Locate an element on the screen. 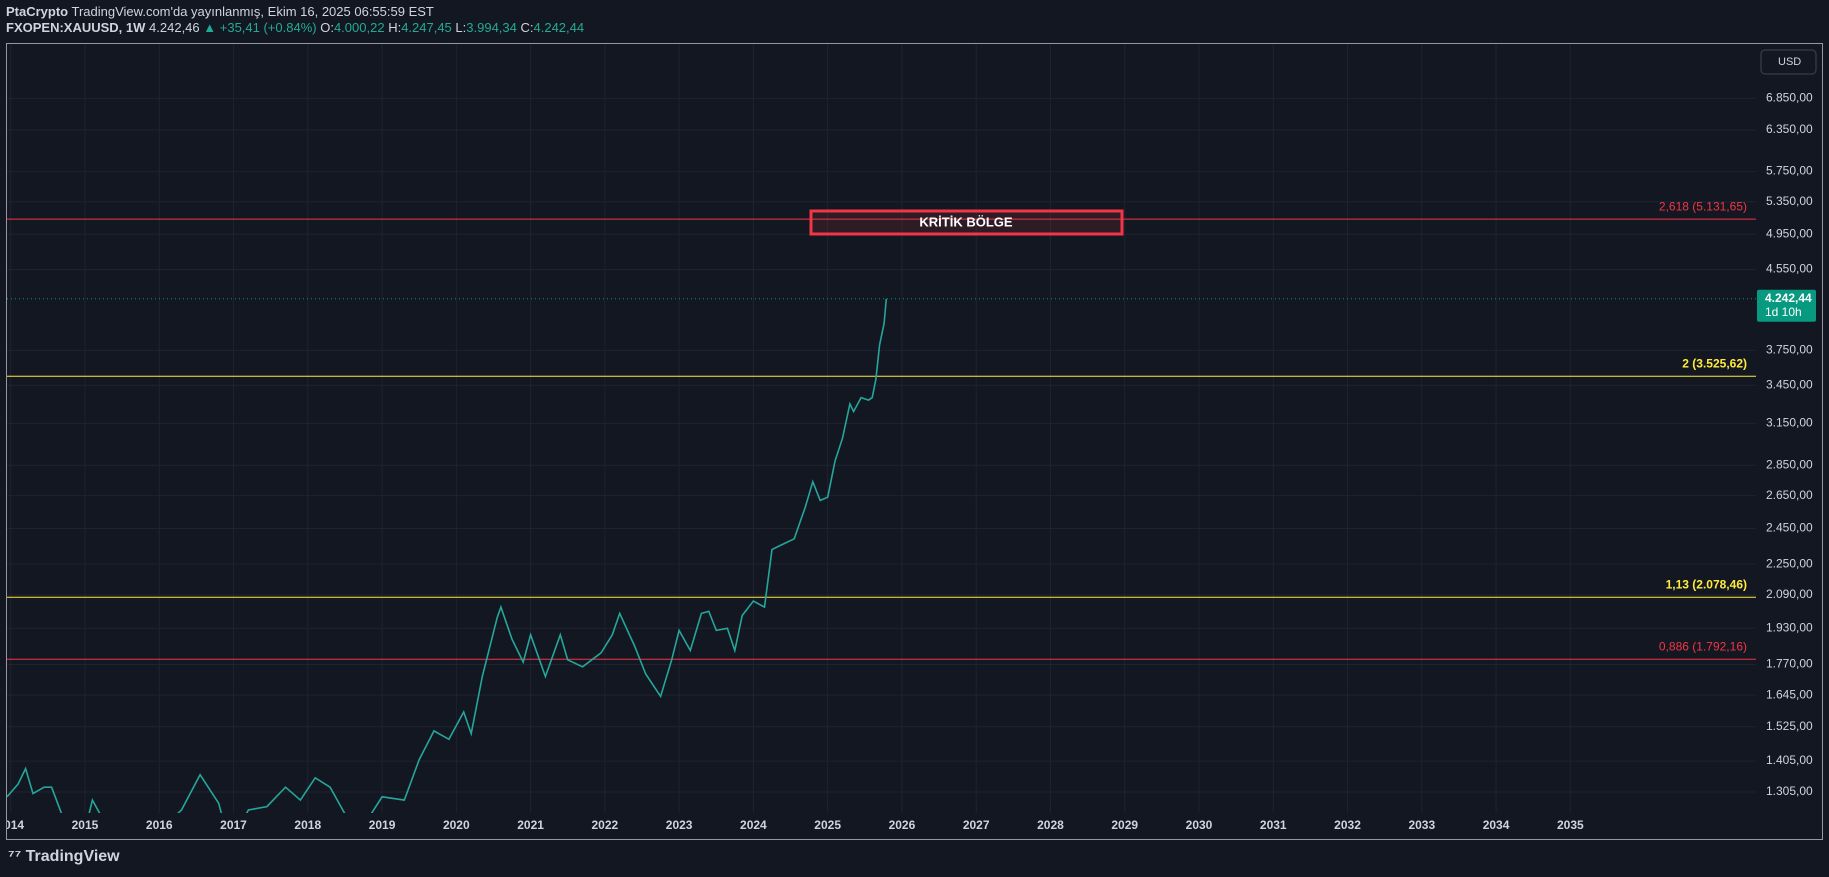  x-tick-label: 2021 is located at coordinates (530, 825).